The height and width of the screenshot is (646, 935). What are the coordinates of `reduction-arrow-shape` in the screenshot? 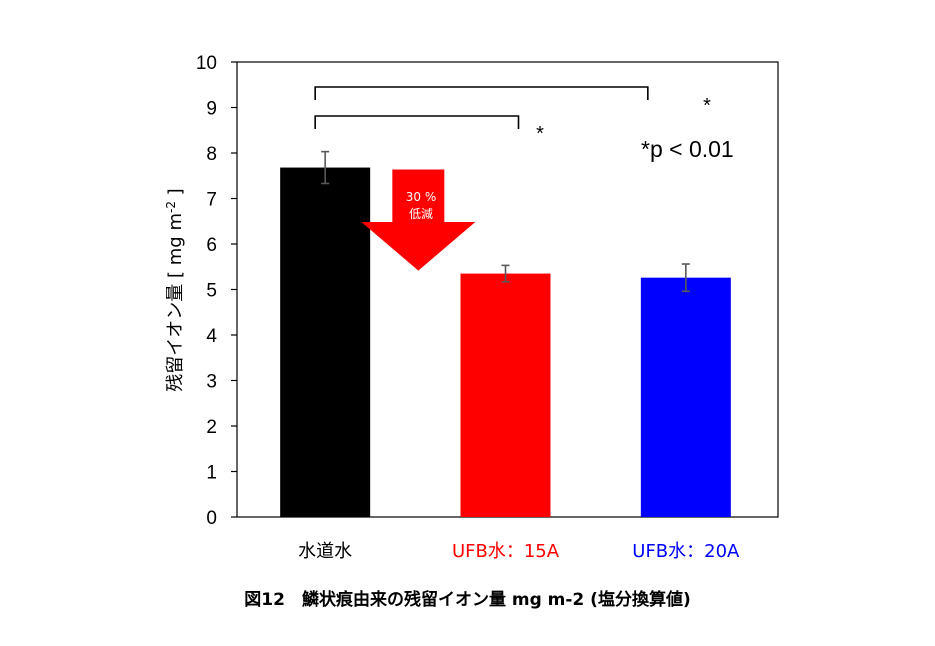 It's located at (418, 220).